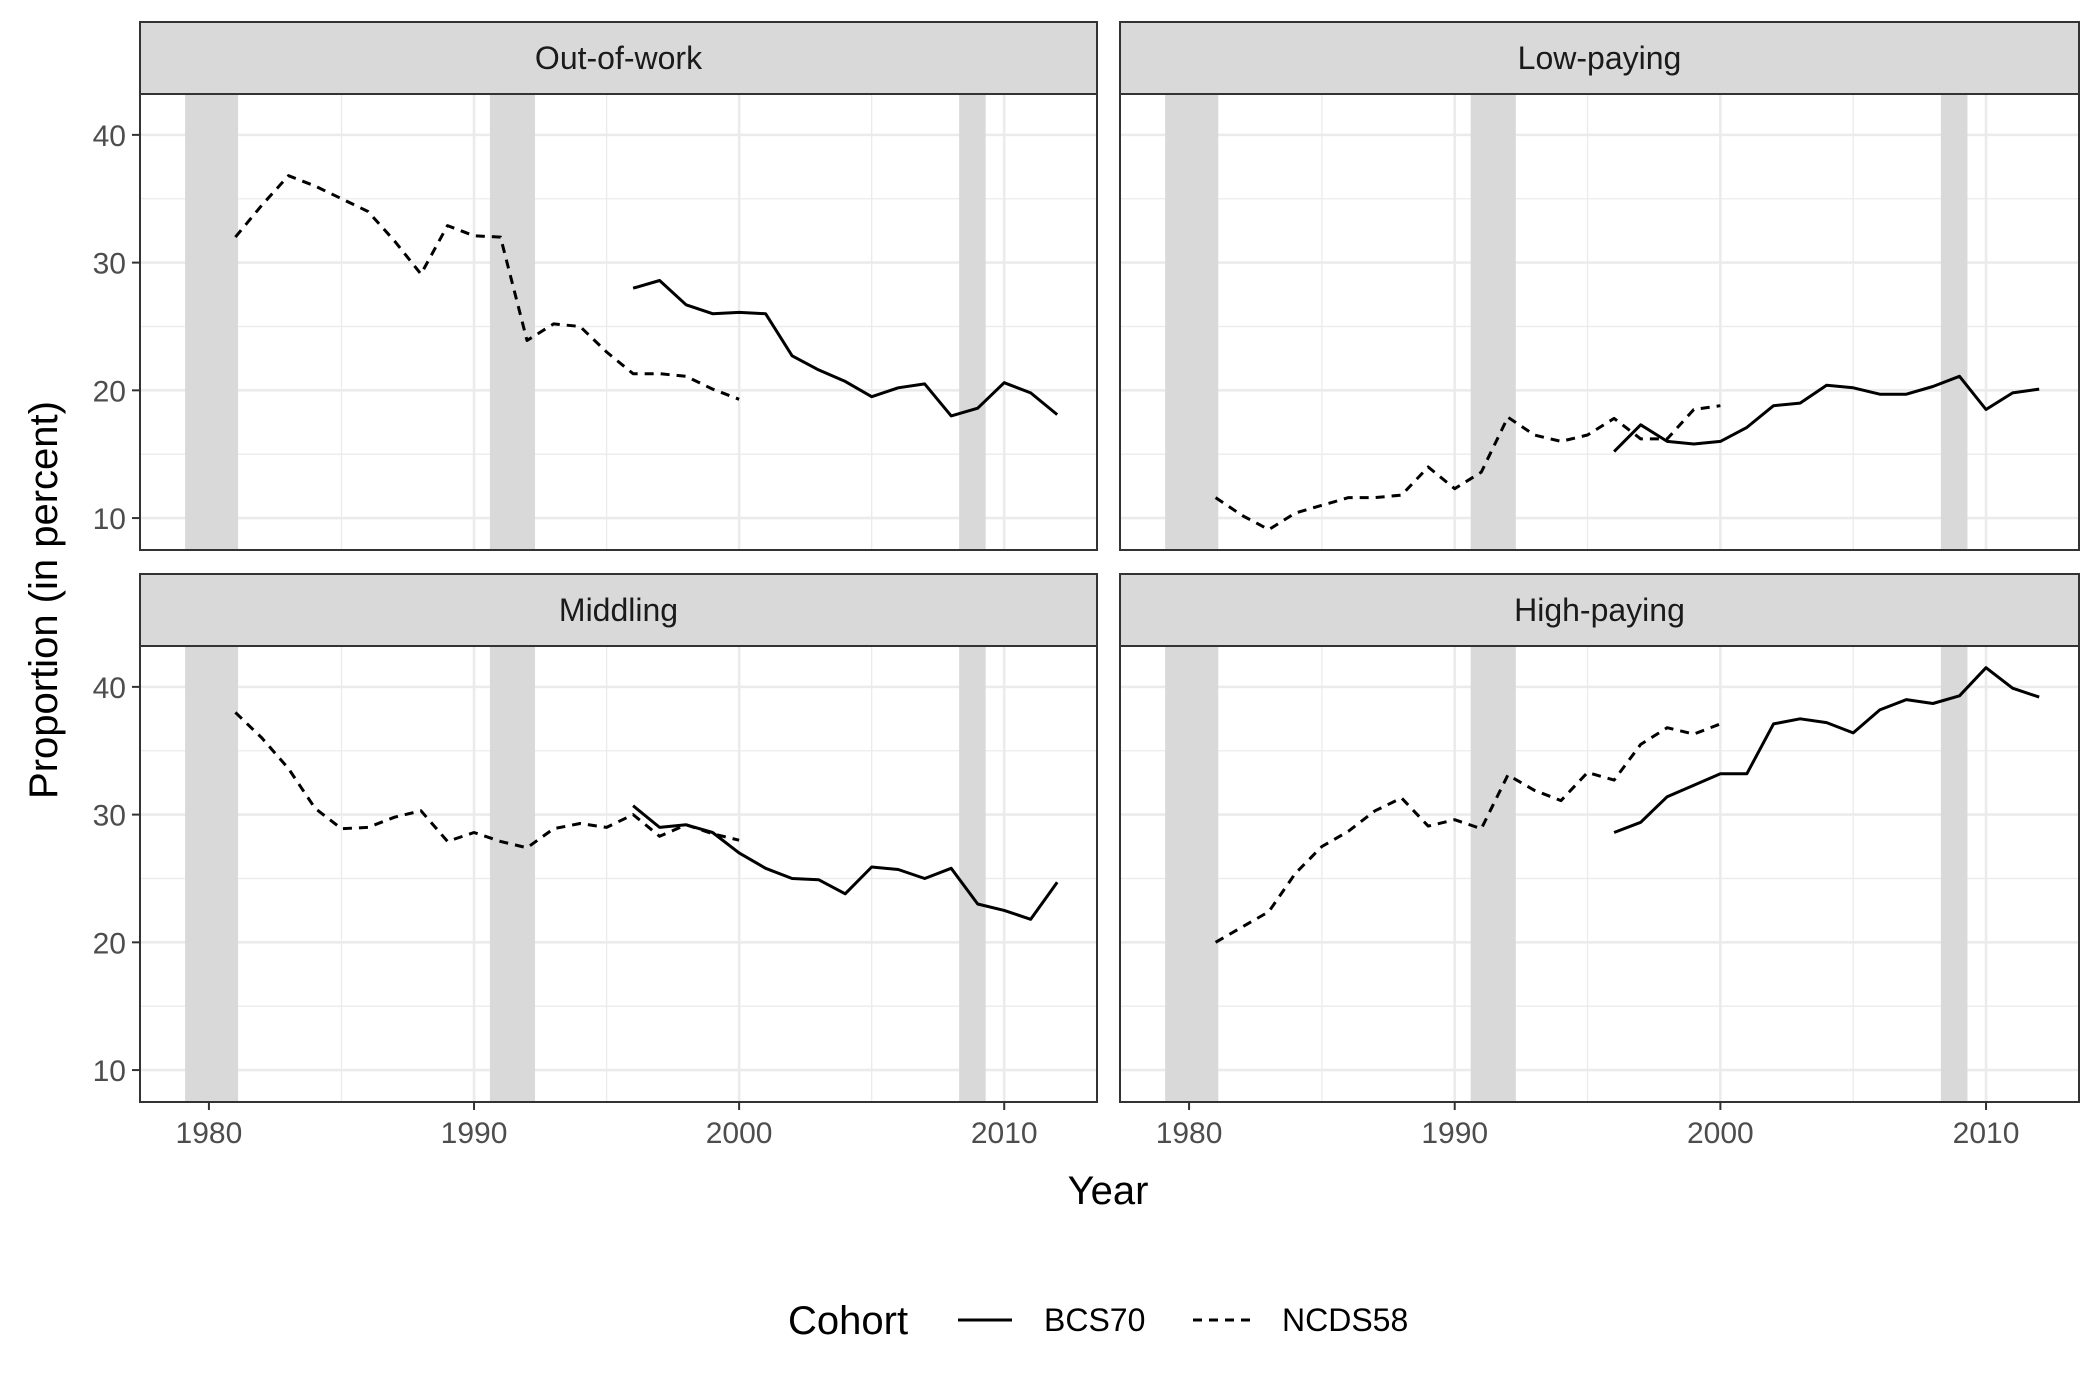 The width and height of the screenshot is (2100, 1400). What do you see at coordinates (1108, 1191) in the screenshot?
I see `x-axis-title: Year` at bounding box center [1108, 1191].